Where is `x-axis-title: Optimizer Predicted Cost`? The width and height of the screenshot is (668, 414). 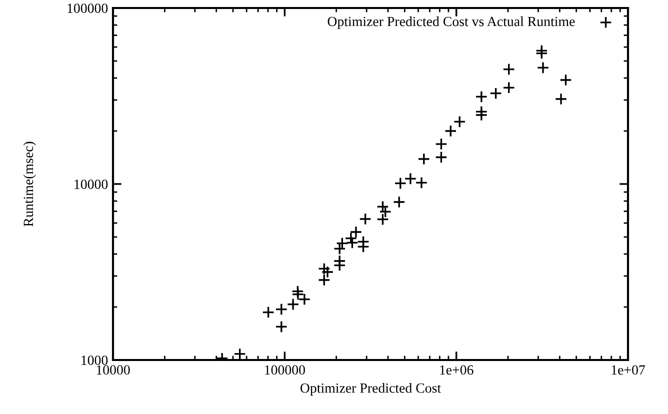 x-axis-title: Optimizer Predicted Cost is located at coordinates (371, 389).